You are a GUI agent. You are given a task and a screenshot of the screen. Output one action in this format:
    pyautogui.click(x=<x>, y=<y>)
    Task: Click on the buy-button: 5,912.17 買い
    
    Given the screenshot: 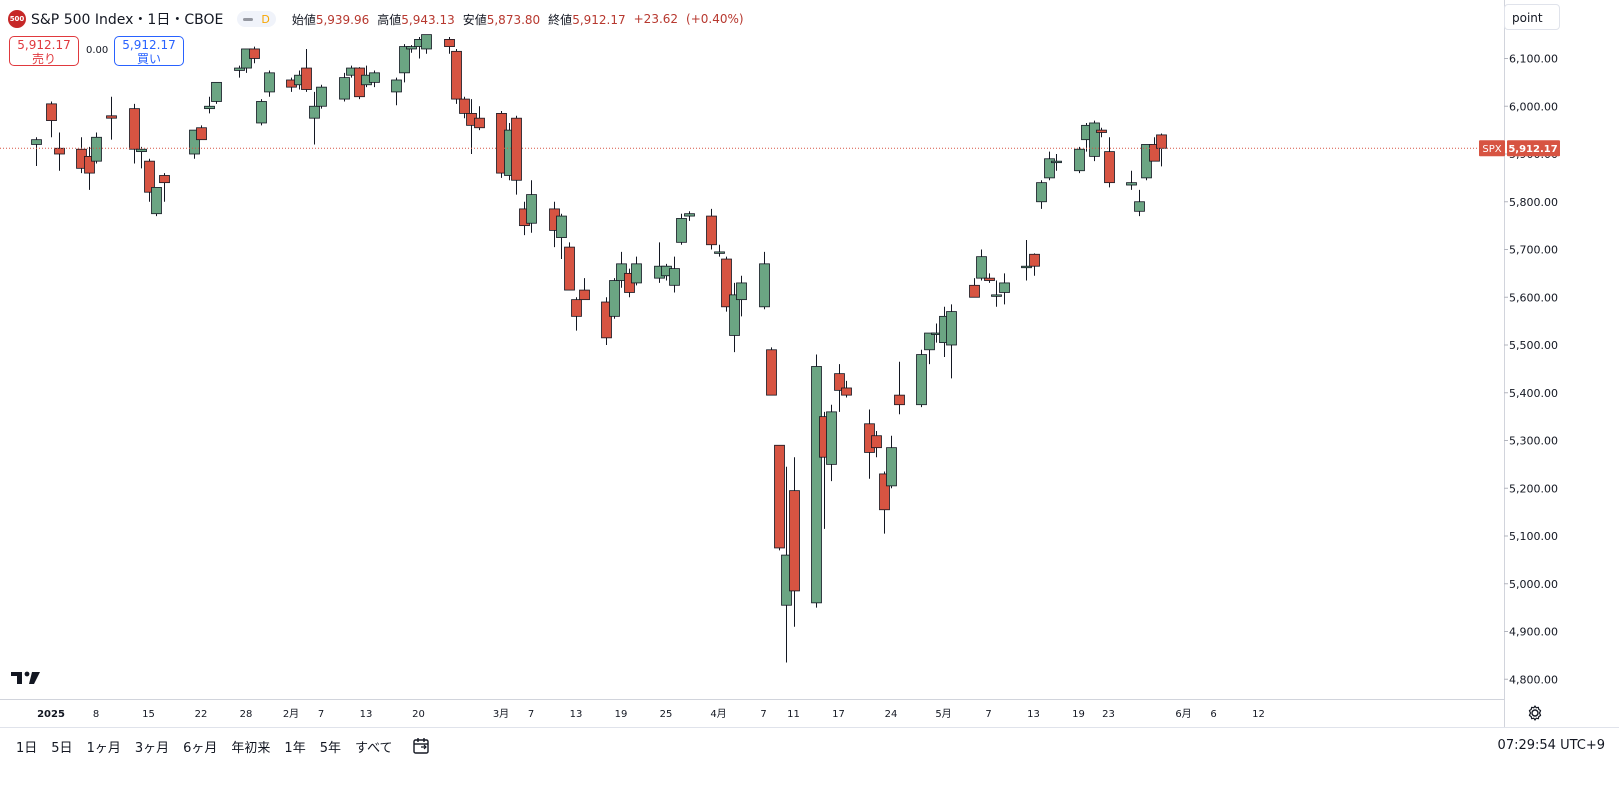 What is the action you would take?
    pyautogui.click(x=149, y=51)
    